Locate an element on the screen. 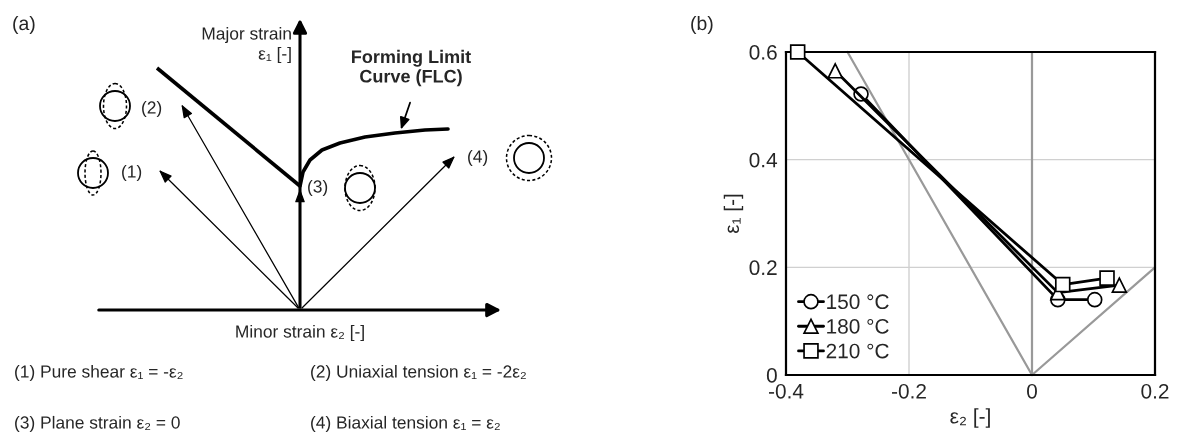  x-tick-label: -0.2 is located at coordinates (908, 391).